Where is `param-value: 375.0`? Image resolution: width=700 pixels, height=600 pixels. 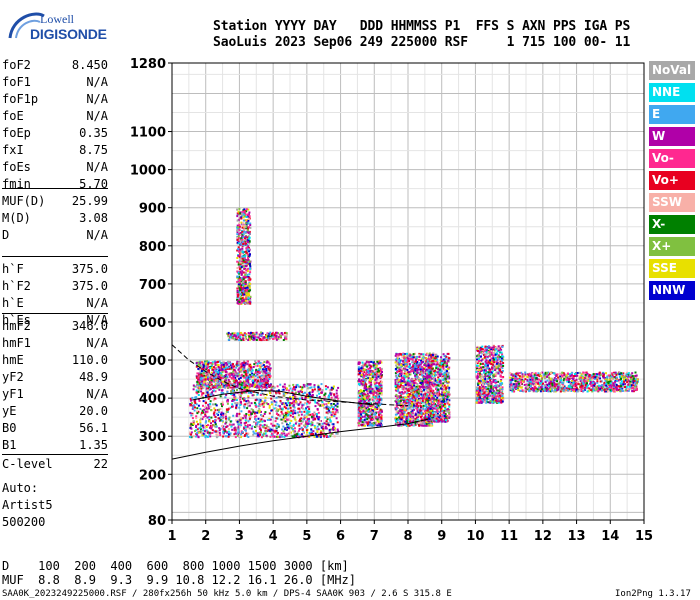
param-value: 375.0 is located at coordinates (89, 269).